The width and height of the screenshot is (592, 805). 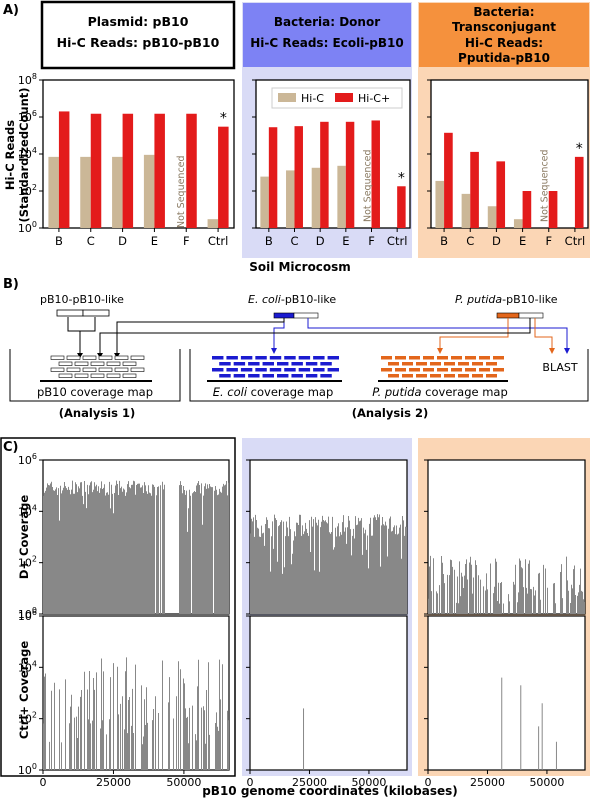 I want to click on x-tick-label: C, so click(x=470, y=241).